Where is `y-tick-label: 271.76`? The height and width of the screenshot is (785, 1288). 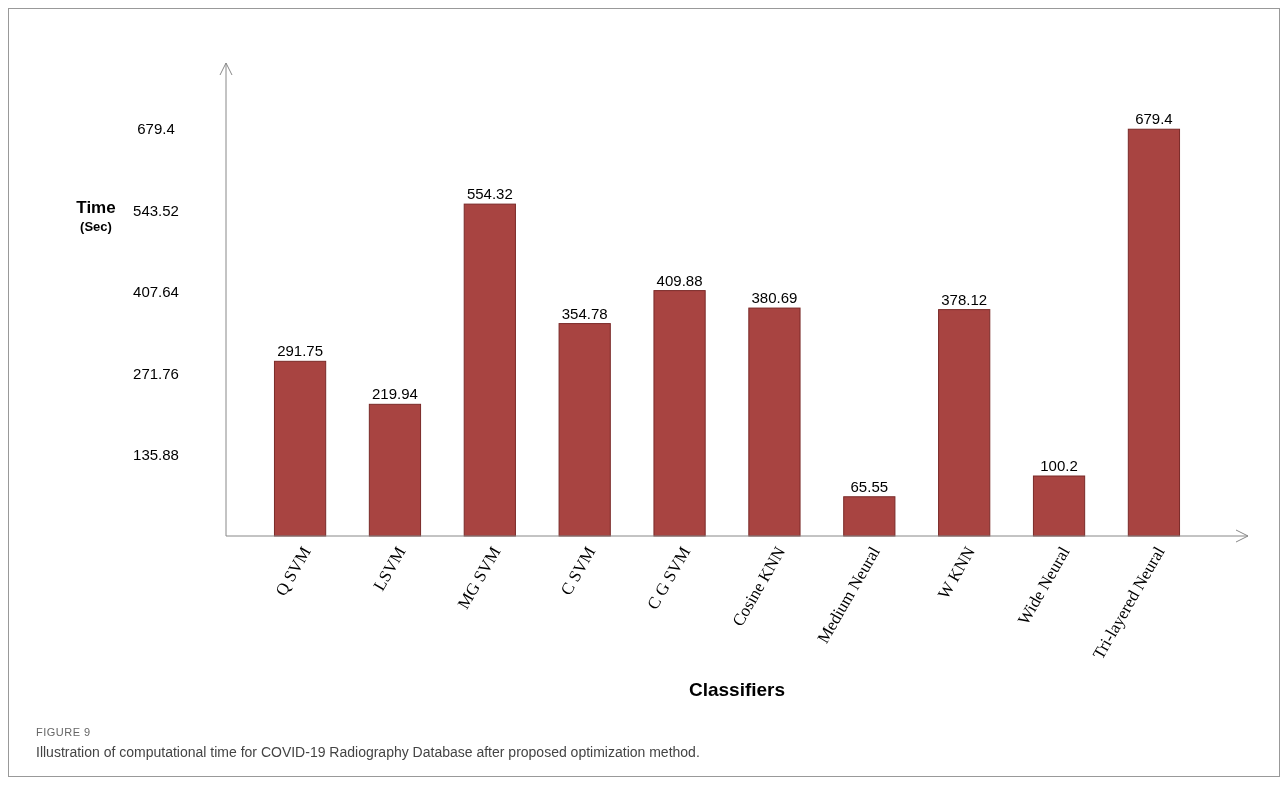 y-tick-label: 271.76 is located at coordinates (156, 373).